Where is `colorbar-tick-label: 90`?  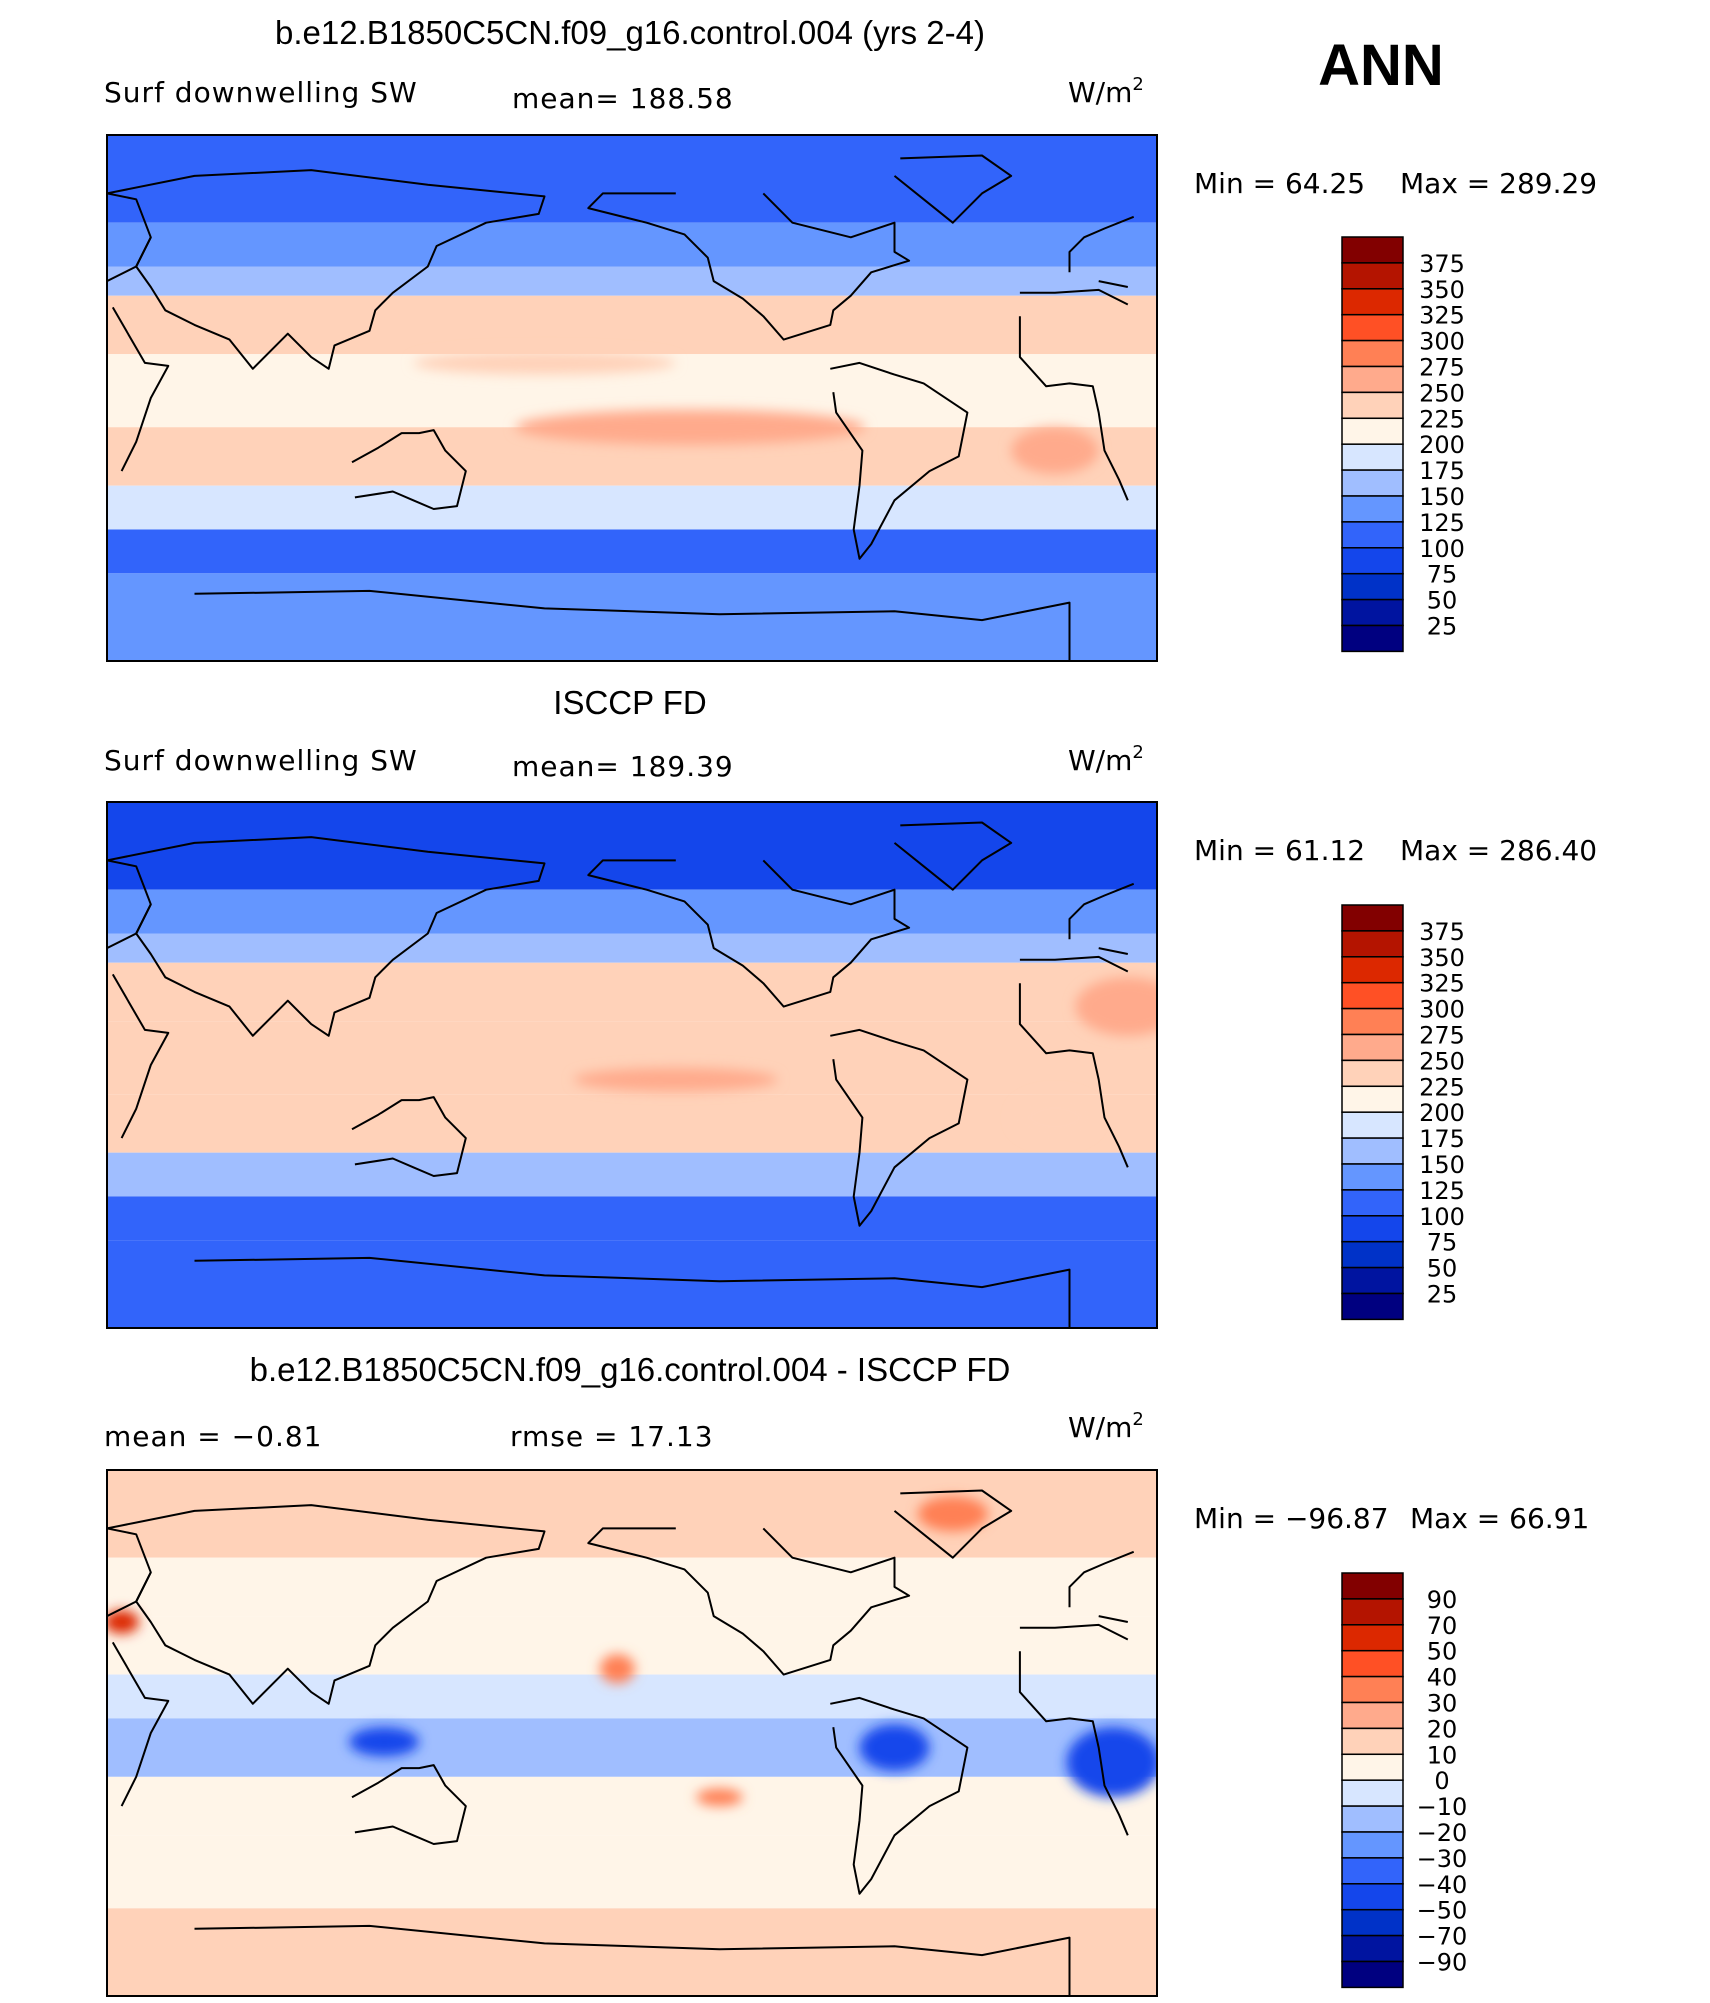
colorbar-tick-label: 90 is located at coordinates (1442, 1600).